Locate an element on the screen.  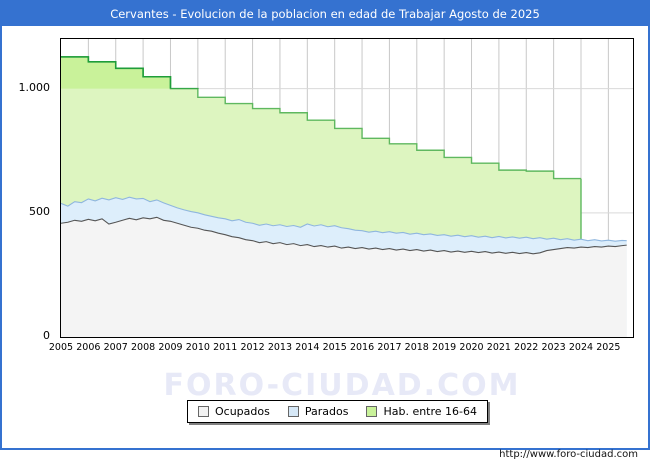
legend-label-parados: Parados is located at coordinates (326, 411).